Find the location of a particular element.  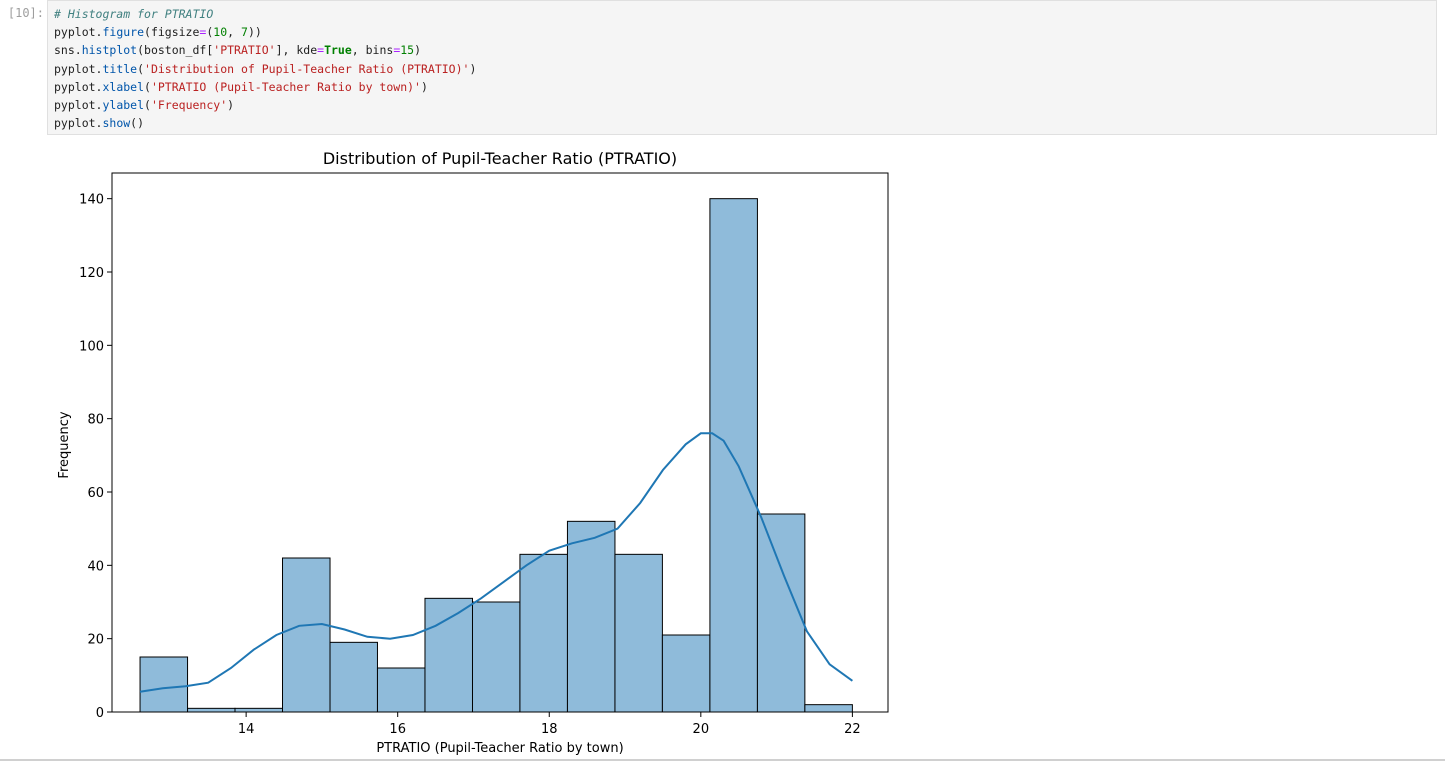

y-tick-label: 120 is located at coordinates (91, 273).